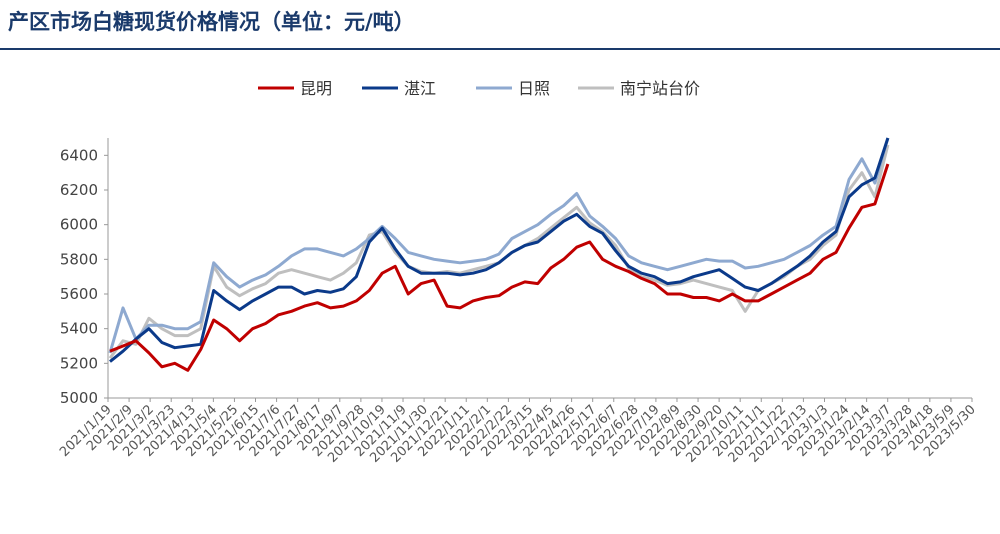 The image size is (1000, 534). What do you see at coordinates (79, 155) in the screenshot?
I see `y-tick-label: 6400` at bounding box center [79, 155].